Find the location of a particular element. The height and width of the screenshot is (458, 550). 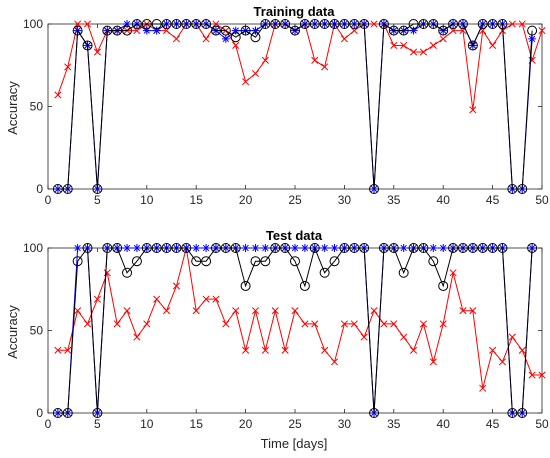

test-x-tick-label: 25 is located at coordinates (295, 424).